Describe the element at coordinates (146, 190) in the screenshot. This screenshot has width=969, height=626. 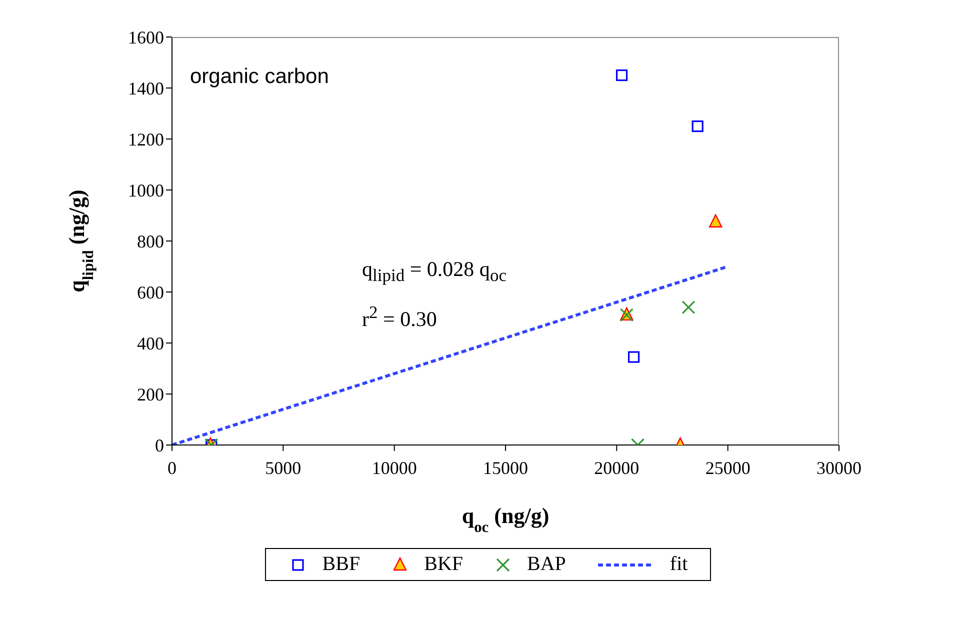
I see `y-tick-label: 1000` at that location.